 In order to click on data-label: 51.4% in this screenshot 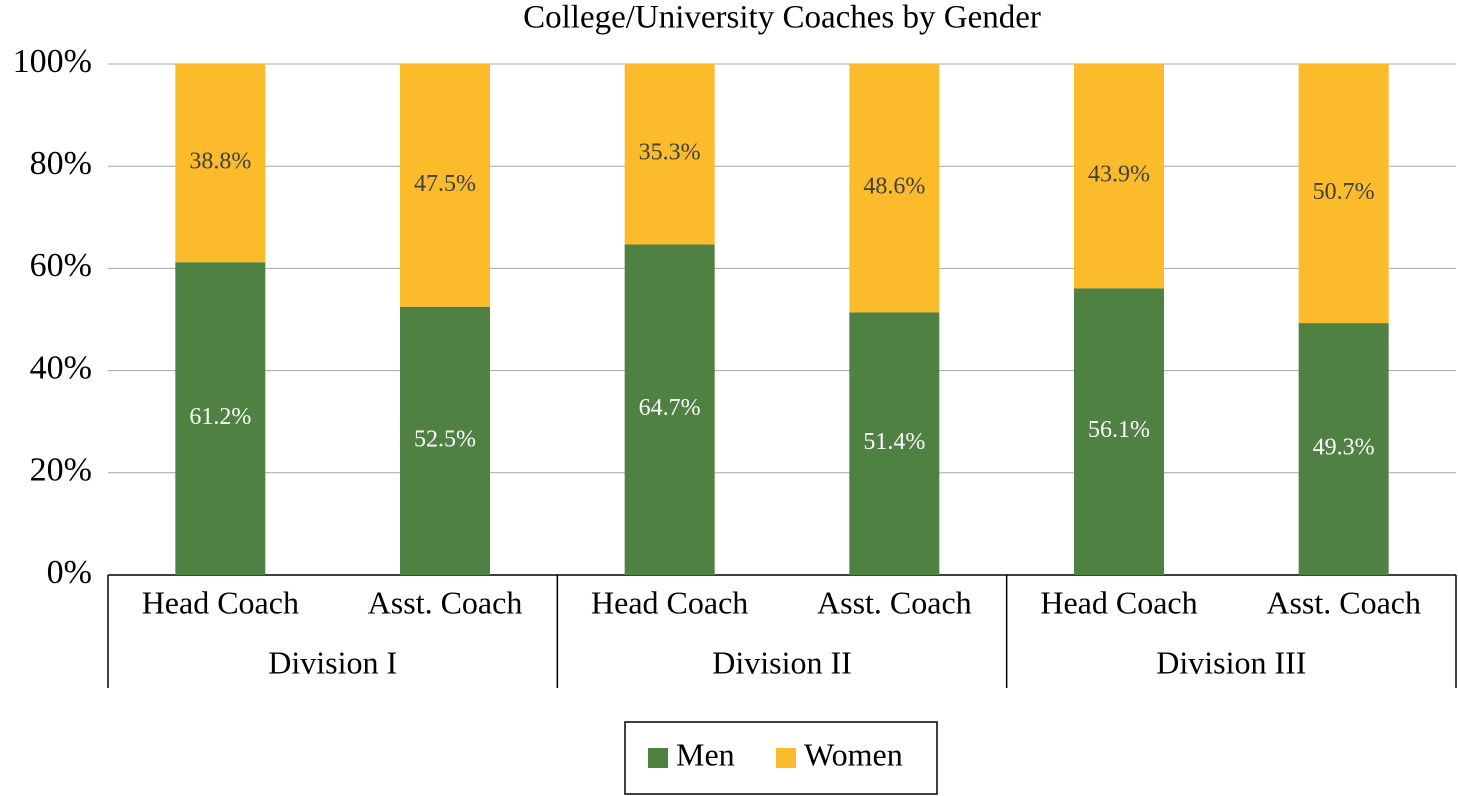, I will do `click(894, 442)`.